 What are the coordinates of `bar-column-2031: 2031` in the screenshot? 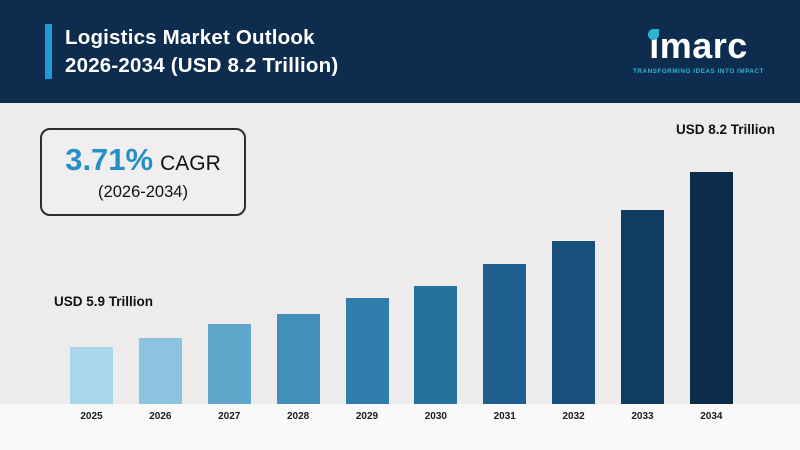 It's located at (505, 343).